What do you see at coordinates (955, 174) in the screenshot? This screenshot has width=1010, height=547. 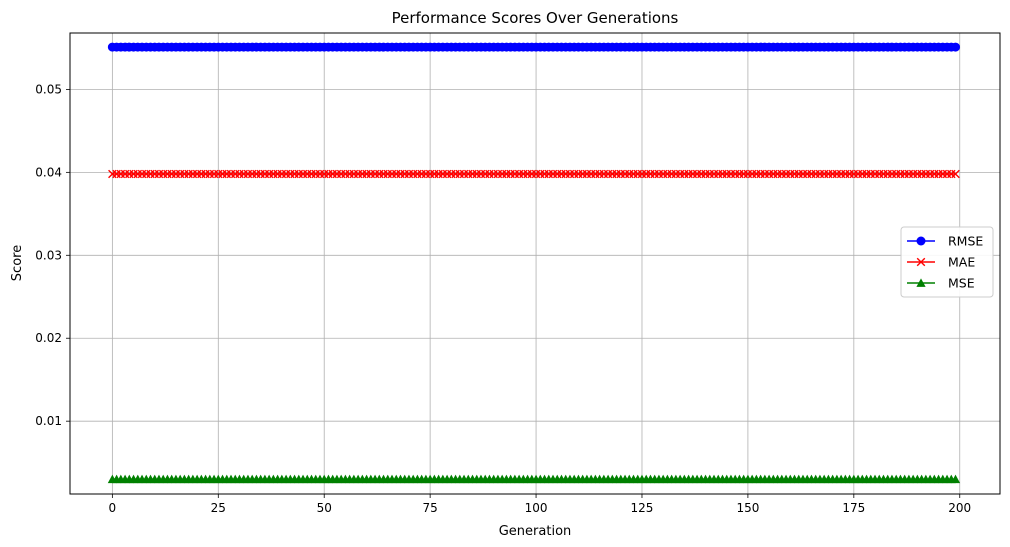 I see `mae-point` at bounding box center [955, 174].